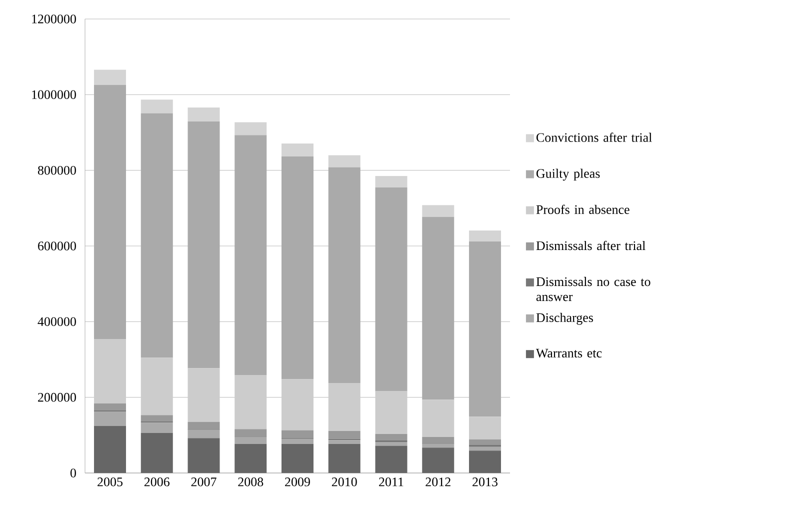 The height and width of the screenshot is (513, 798). I want to click on legend-label: Proofs in absence, so click(583, 209).